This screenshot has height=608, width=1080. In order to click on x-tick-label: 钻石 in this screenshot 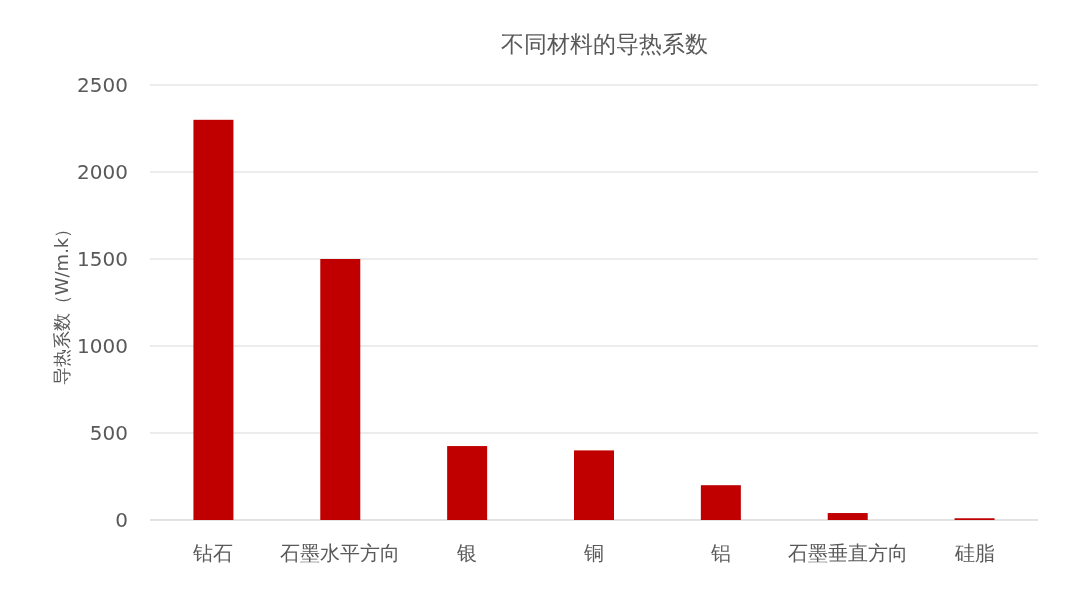, I will do `click(213, 553)`.